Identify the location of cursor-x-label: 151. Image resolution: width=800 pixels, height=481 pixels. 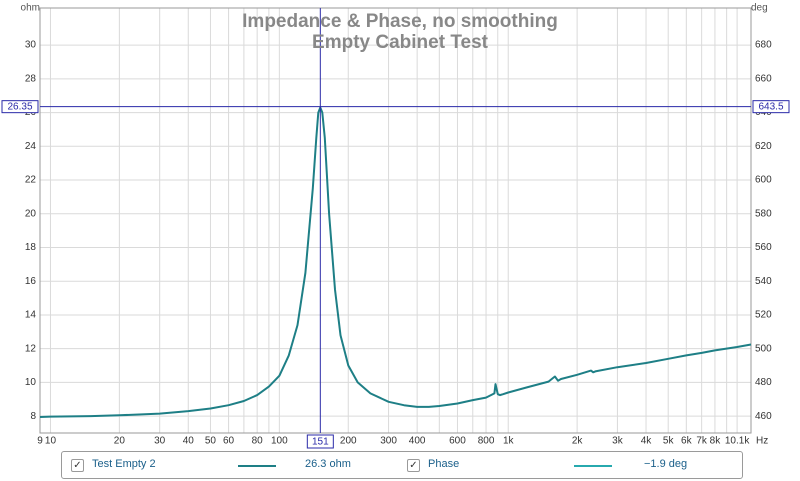
(320, 442).